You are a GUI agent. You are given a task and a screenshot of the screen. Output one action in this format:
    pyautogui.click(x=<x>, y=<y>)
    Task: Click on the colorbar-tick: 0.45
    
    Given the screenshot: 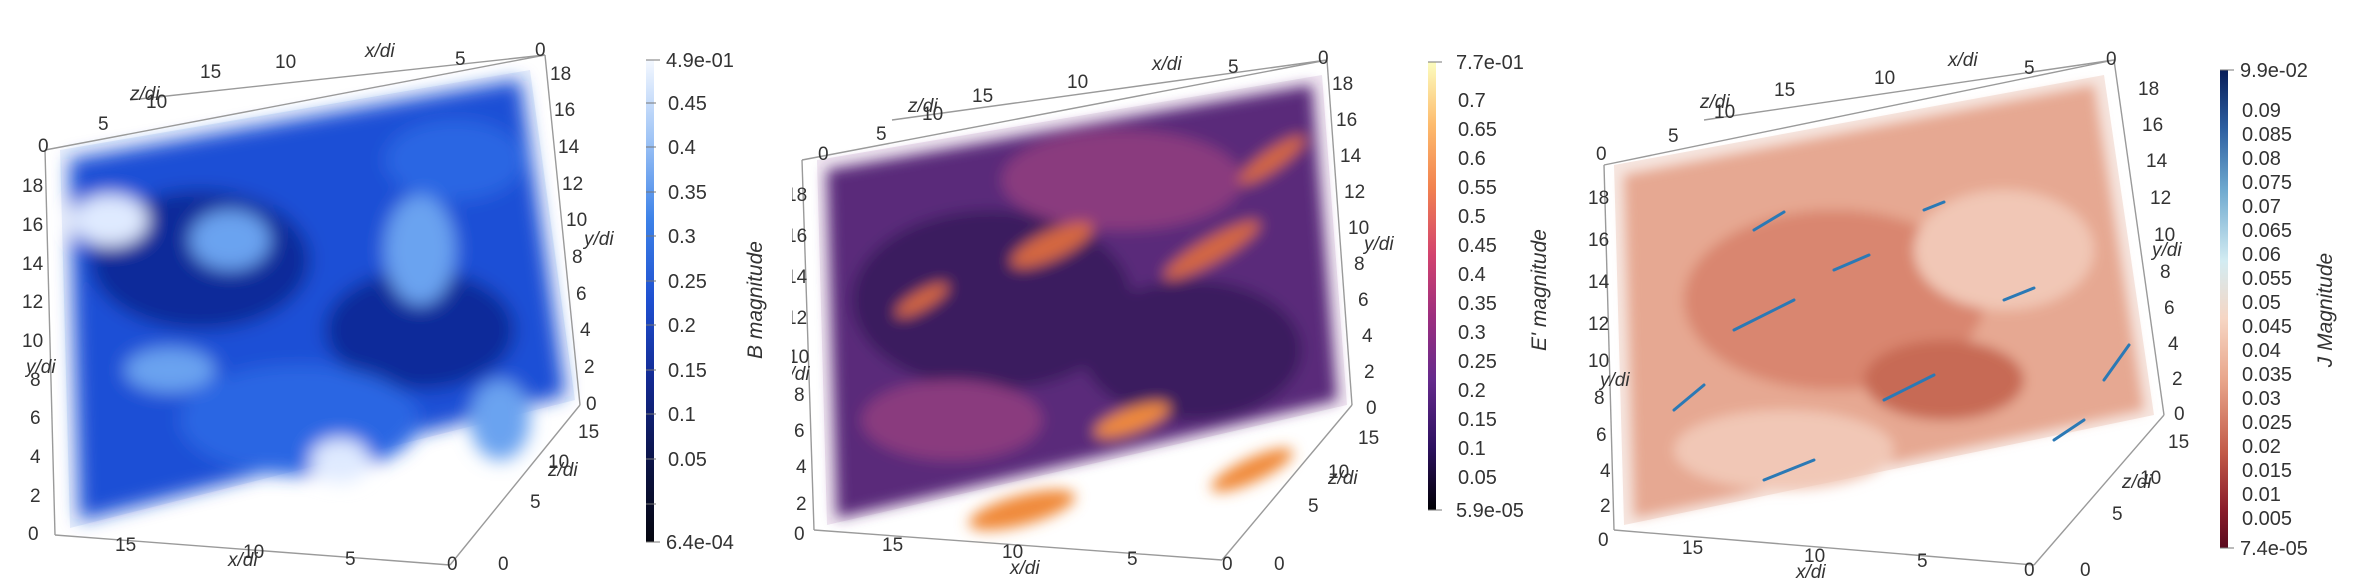 What is the action you would take?
    pyautogui.click(x=1477, y=246)
    